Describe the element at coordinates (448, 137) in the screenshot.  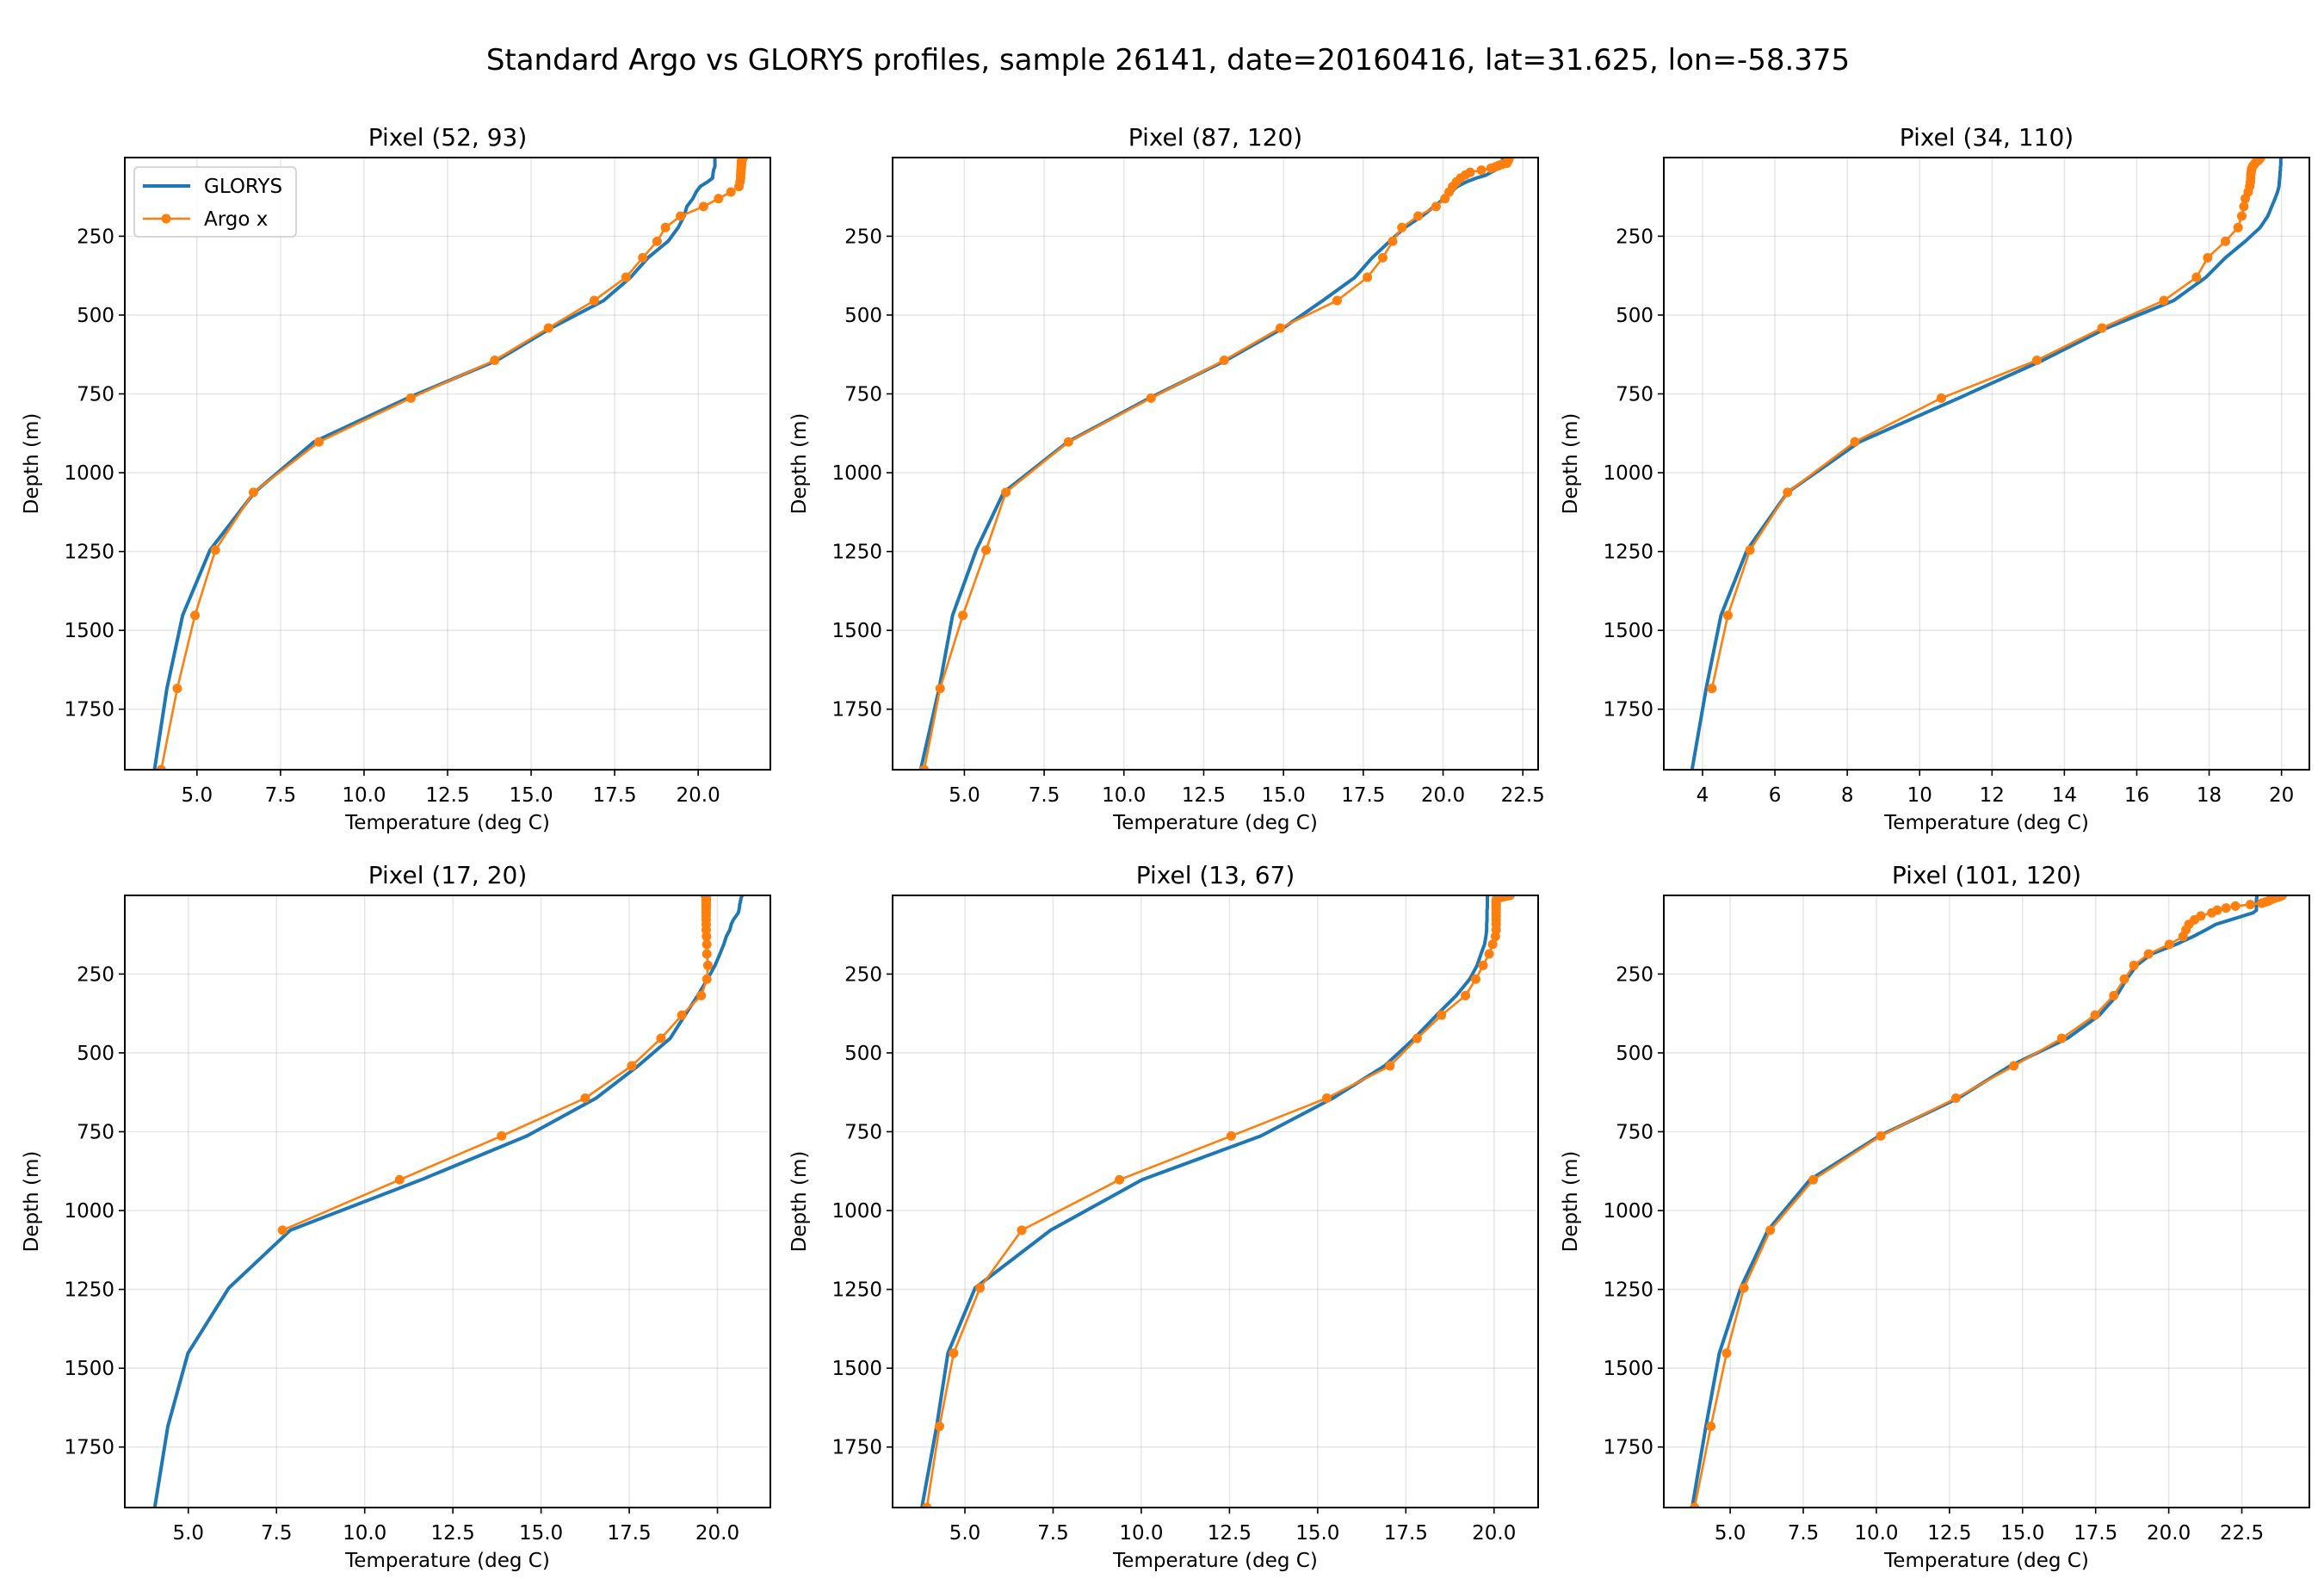
I see `subplot-title: Pixel (52, 93)` at that location.